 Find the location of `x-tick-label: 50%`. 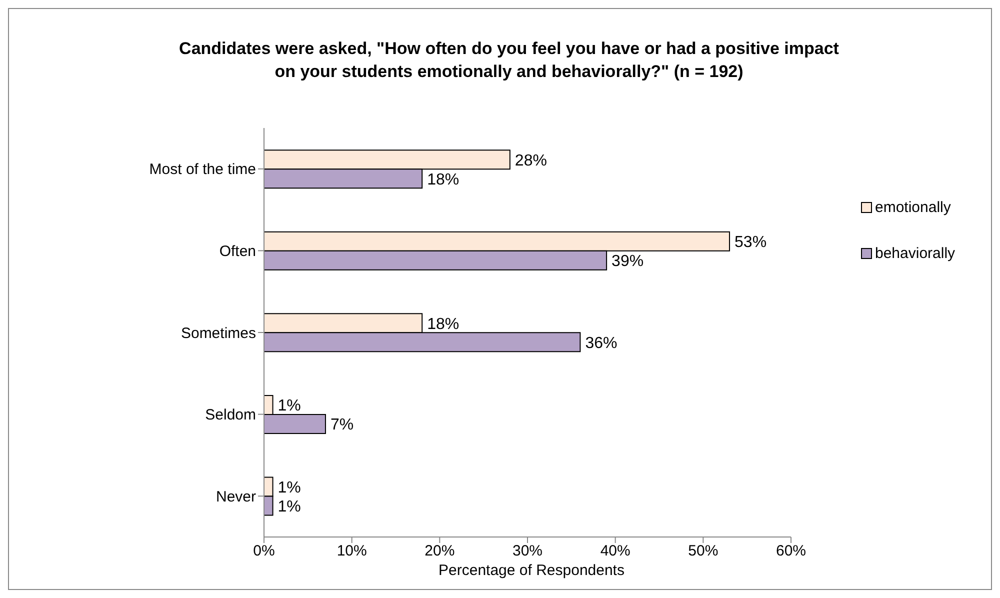

x-tick-label: 50% is located at coordinates (703, 551).